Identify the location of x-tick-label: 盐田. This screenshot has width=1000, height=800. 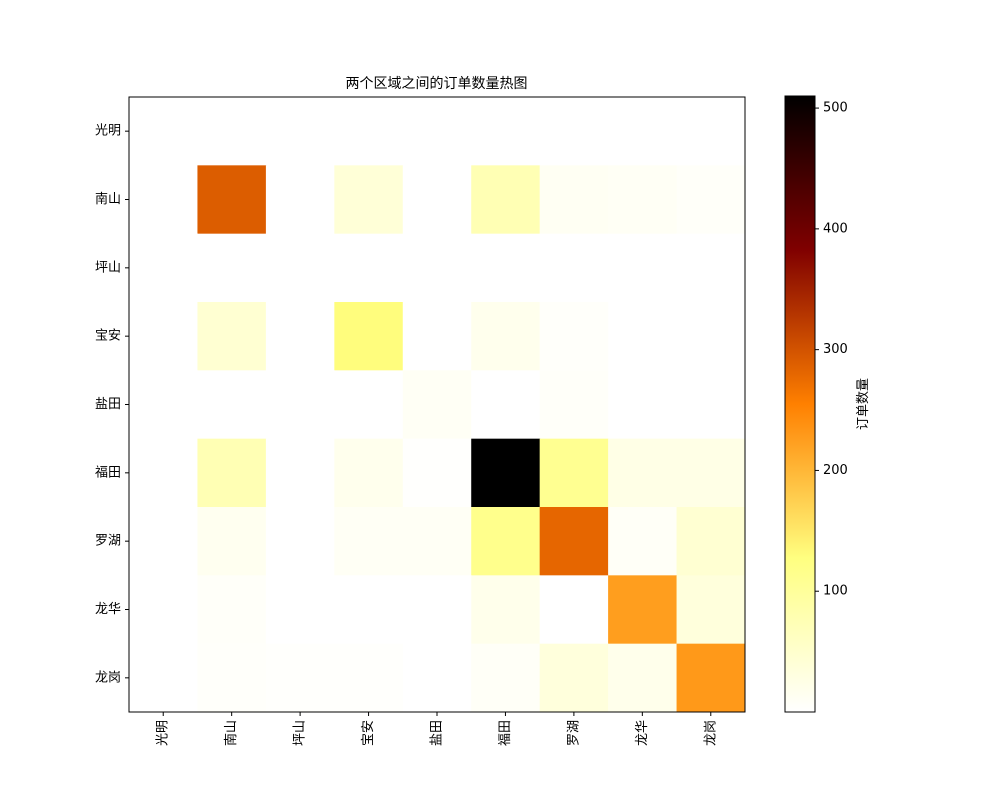
(437, 733).